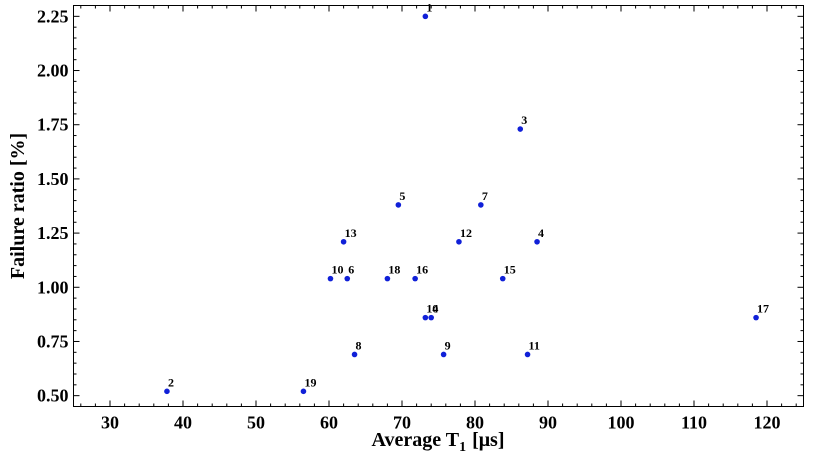 Image resolution: width=817 pixels, height=456 pixels. I want to click on x-tick-label: 60, so click(329, 423).